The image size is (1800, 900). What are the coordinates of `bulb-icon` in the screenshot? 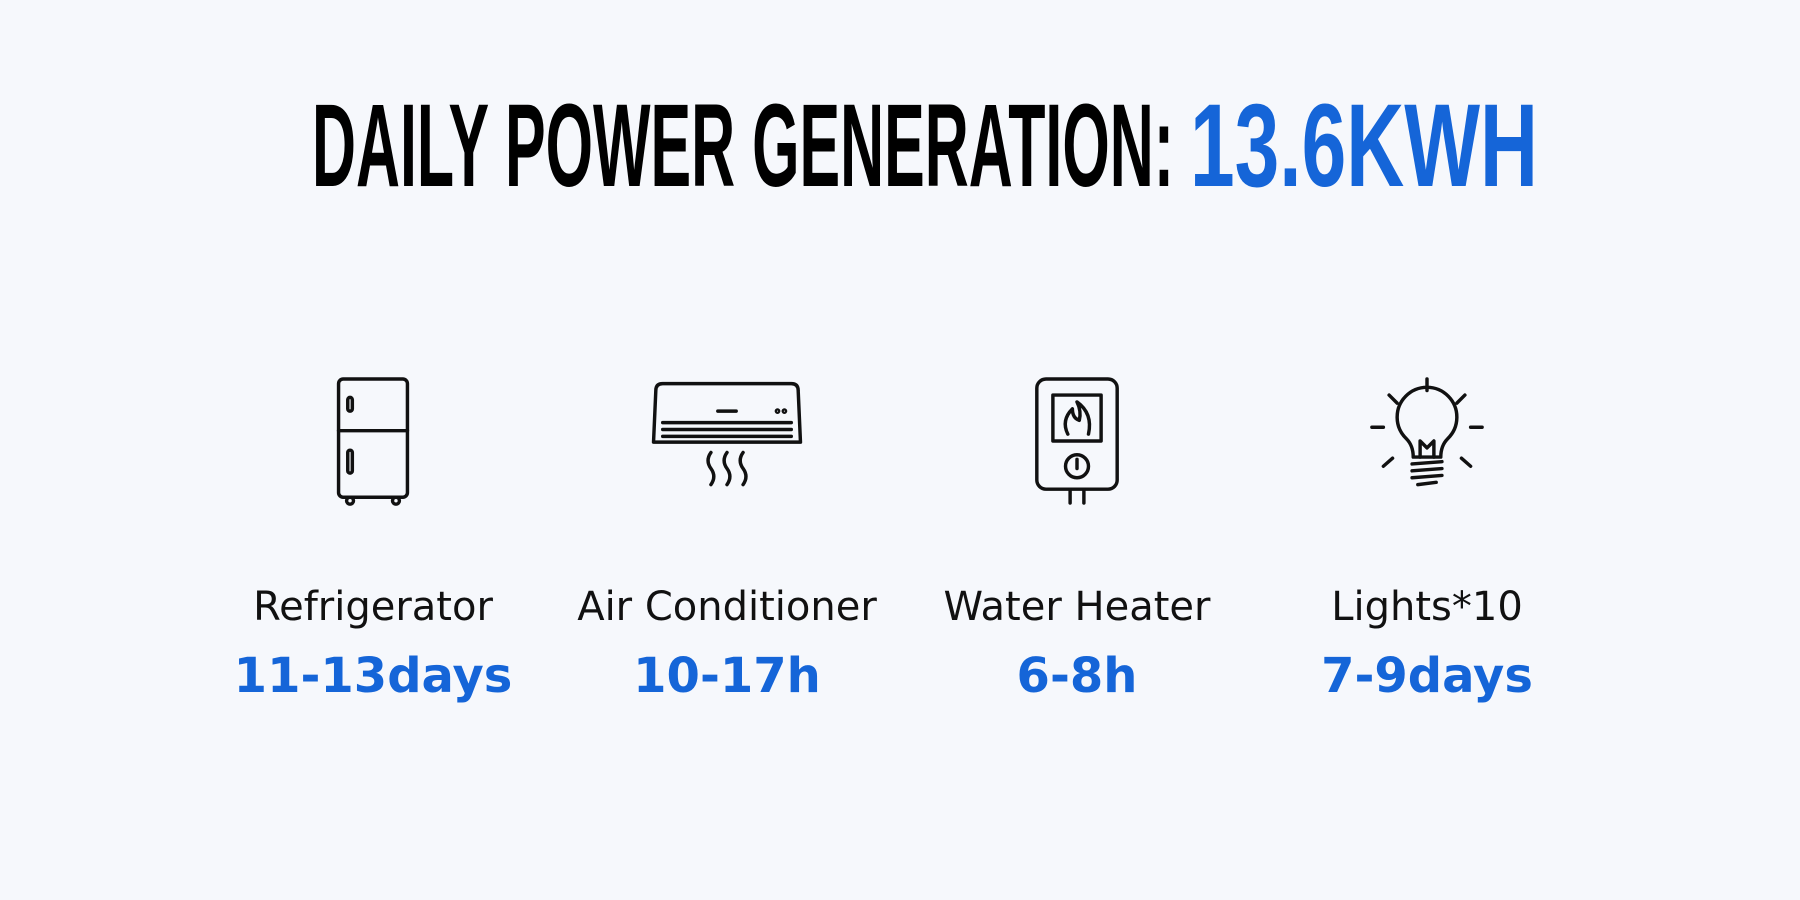 It's located at (1427, 432).